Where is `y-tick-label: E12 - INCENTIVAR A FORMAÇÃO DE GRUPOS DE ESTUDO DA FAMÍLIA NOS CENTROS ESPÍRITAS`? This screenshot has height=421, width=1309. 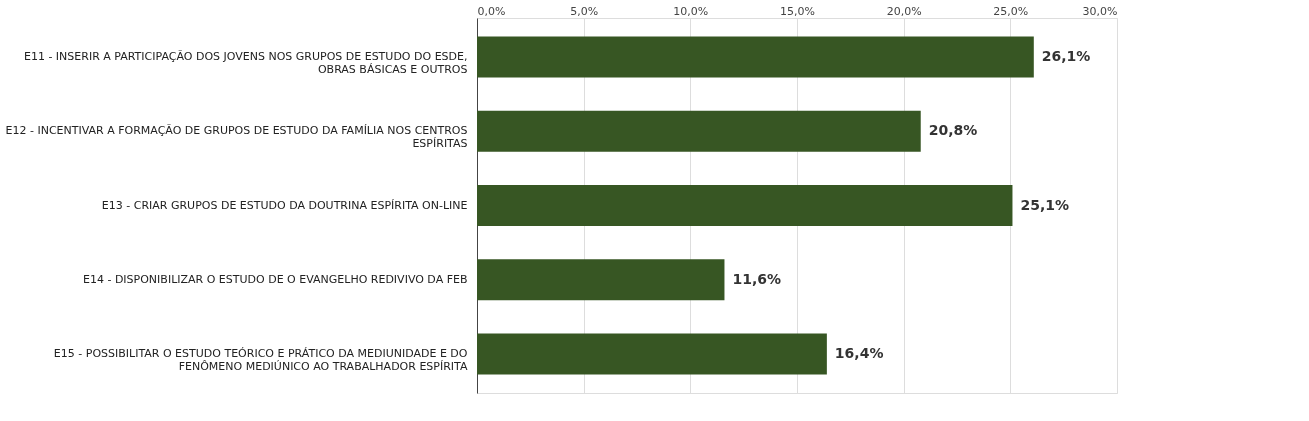
y-tick-label: E12 - INCENTIVAR A FORMAÇÃO DE GRUPOS DE ESTUDO DA FAMÍLIA NOS CENTROS ESPÍRITAS is located at coordinates (236, 137).